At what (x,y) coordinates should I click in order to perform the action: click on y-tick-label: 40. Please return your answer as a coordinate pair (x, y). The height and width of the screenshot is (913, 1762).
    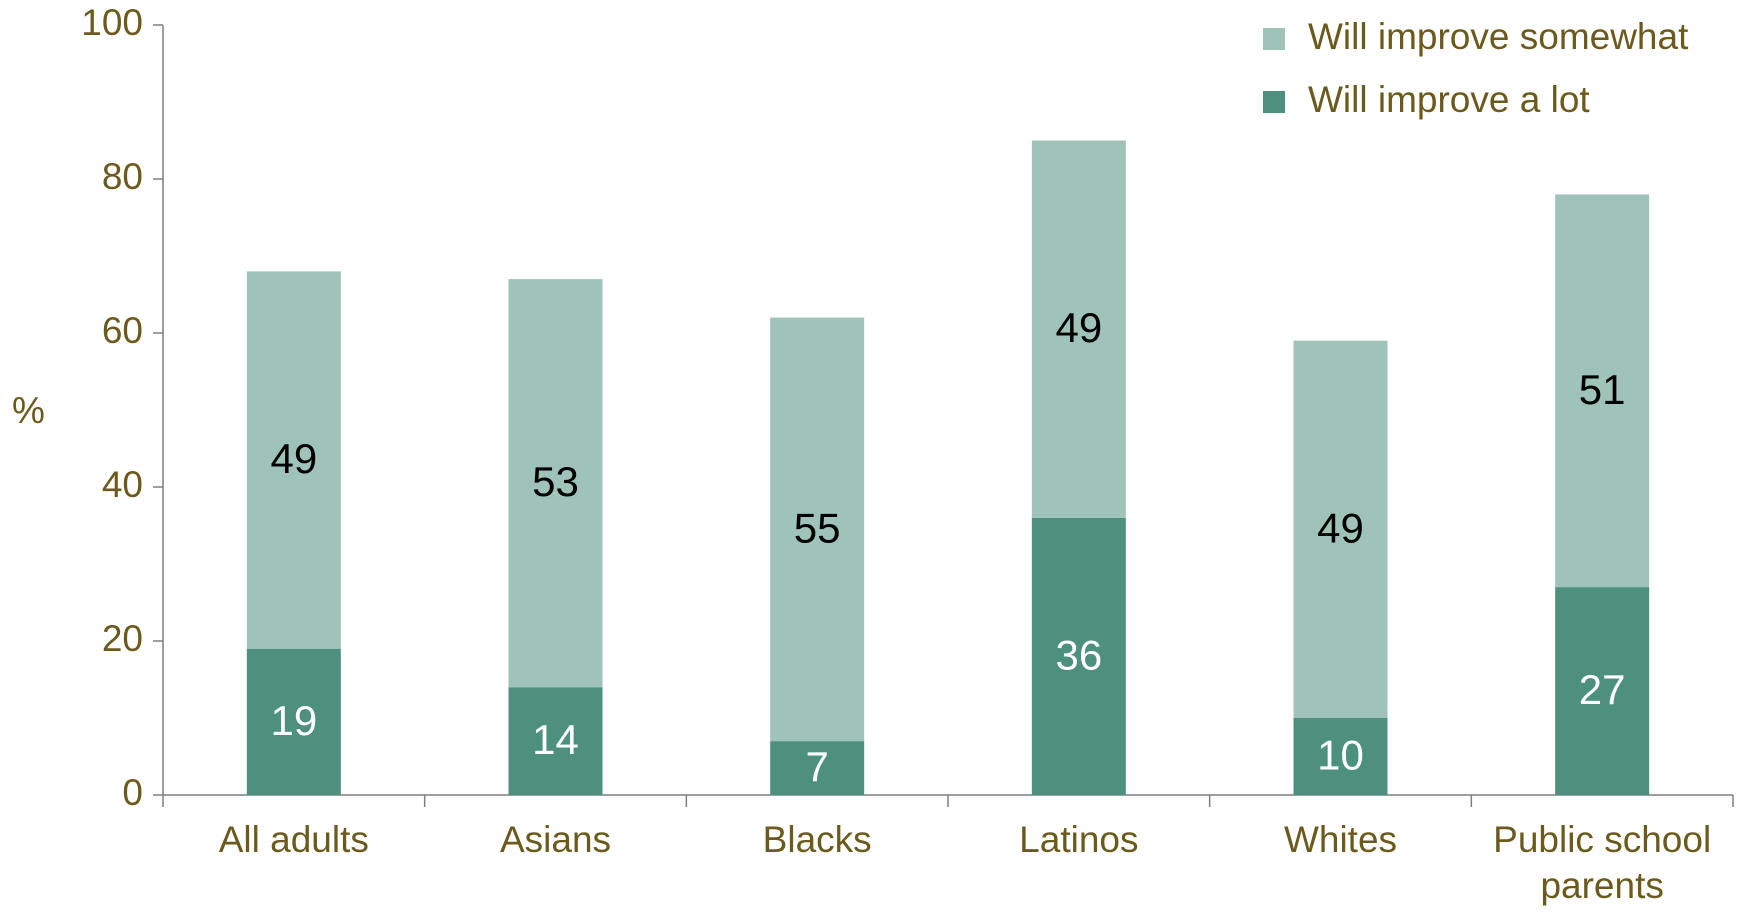
    Looking at the image, I should click on (122, 484).